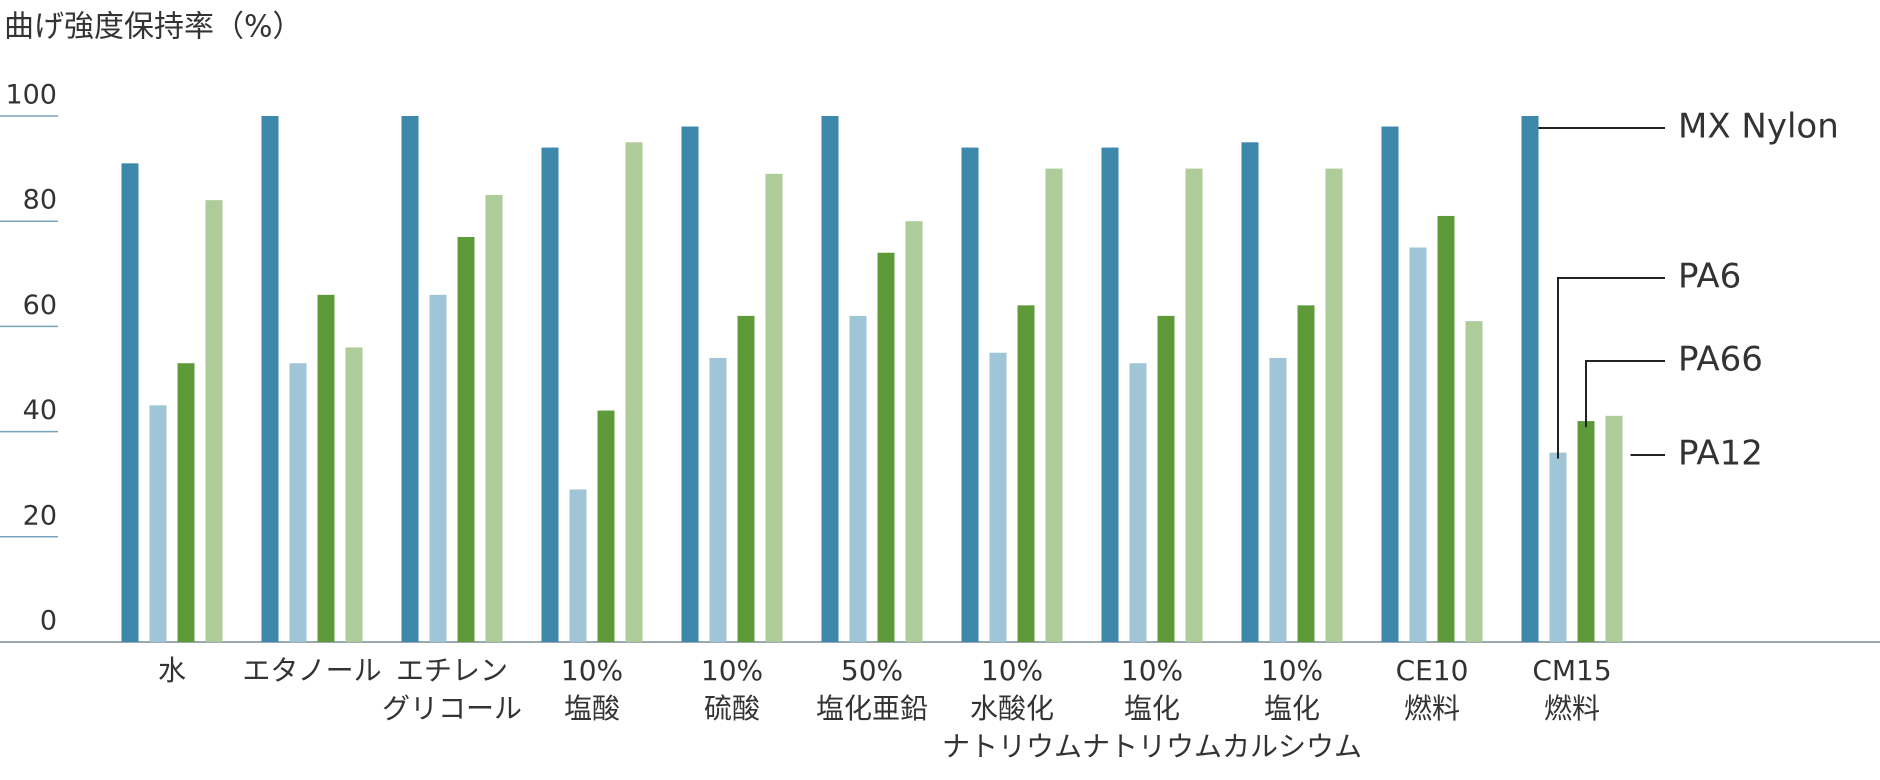 The image size is (1880, 780). What do you see at coordinates (153, 27) in the screenshot?
I see `chart-title: 曲げ強度保持率（%）` at bounding box center [153, 27].